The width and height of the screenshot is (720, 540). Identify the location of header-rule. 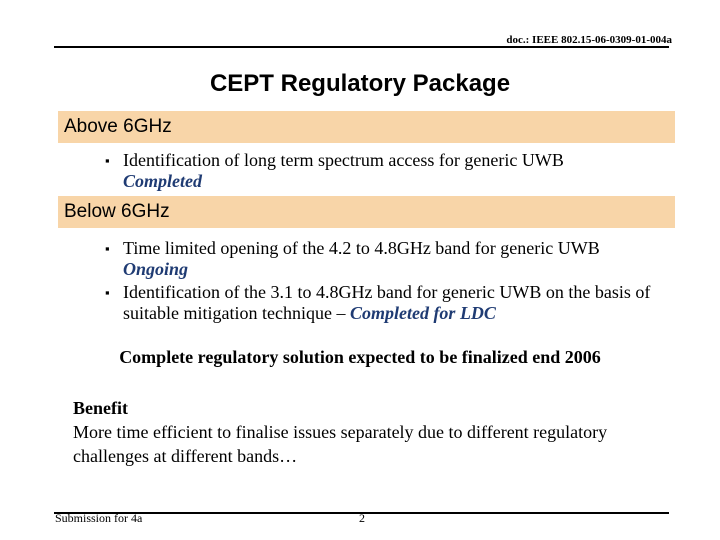
(361, 47).